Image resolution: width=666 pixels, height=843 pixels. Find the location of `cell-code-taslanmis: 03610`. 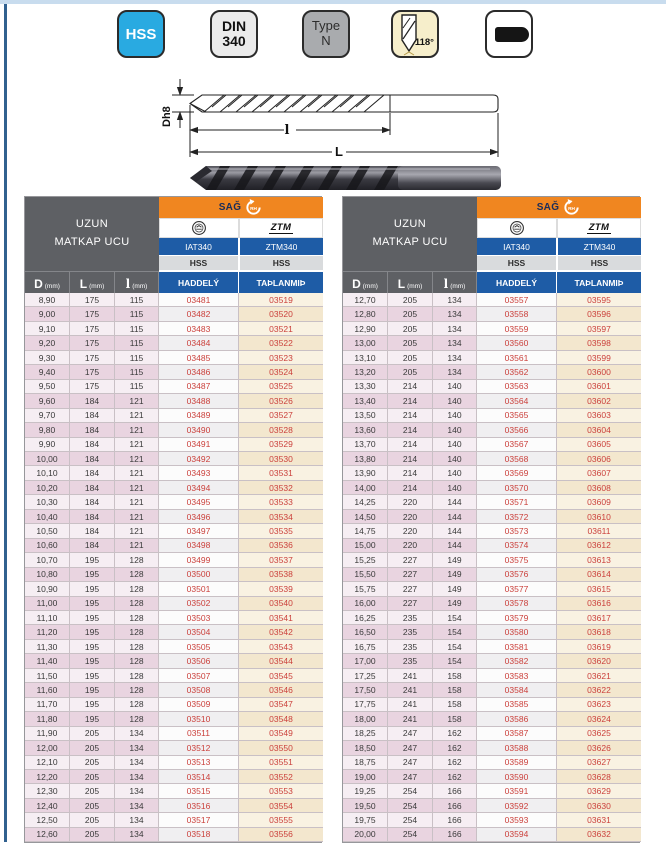

cell-code-taslanmis: 03610 is located at coordinates (599, 517).